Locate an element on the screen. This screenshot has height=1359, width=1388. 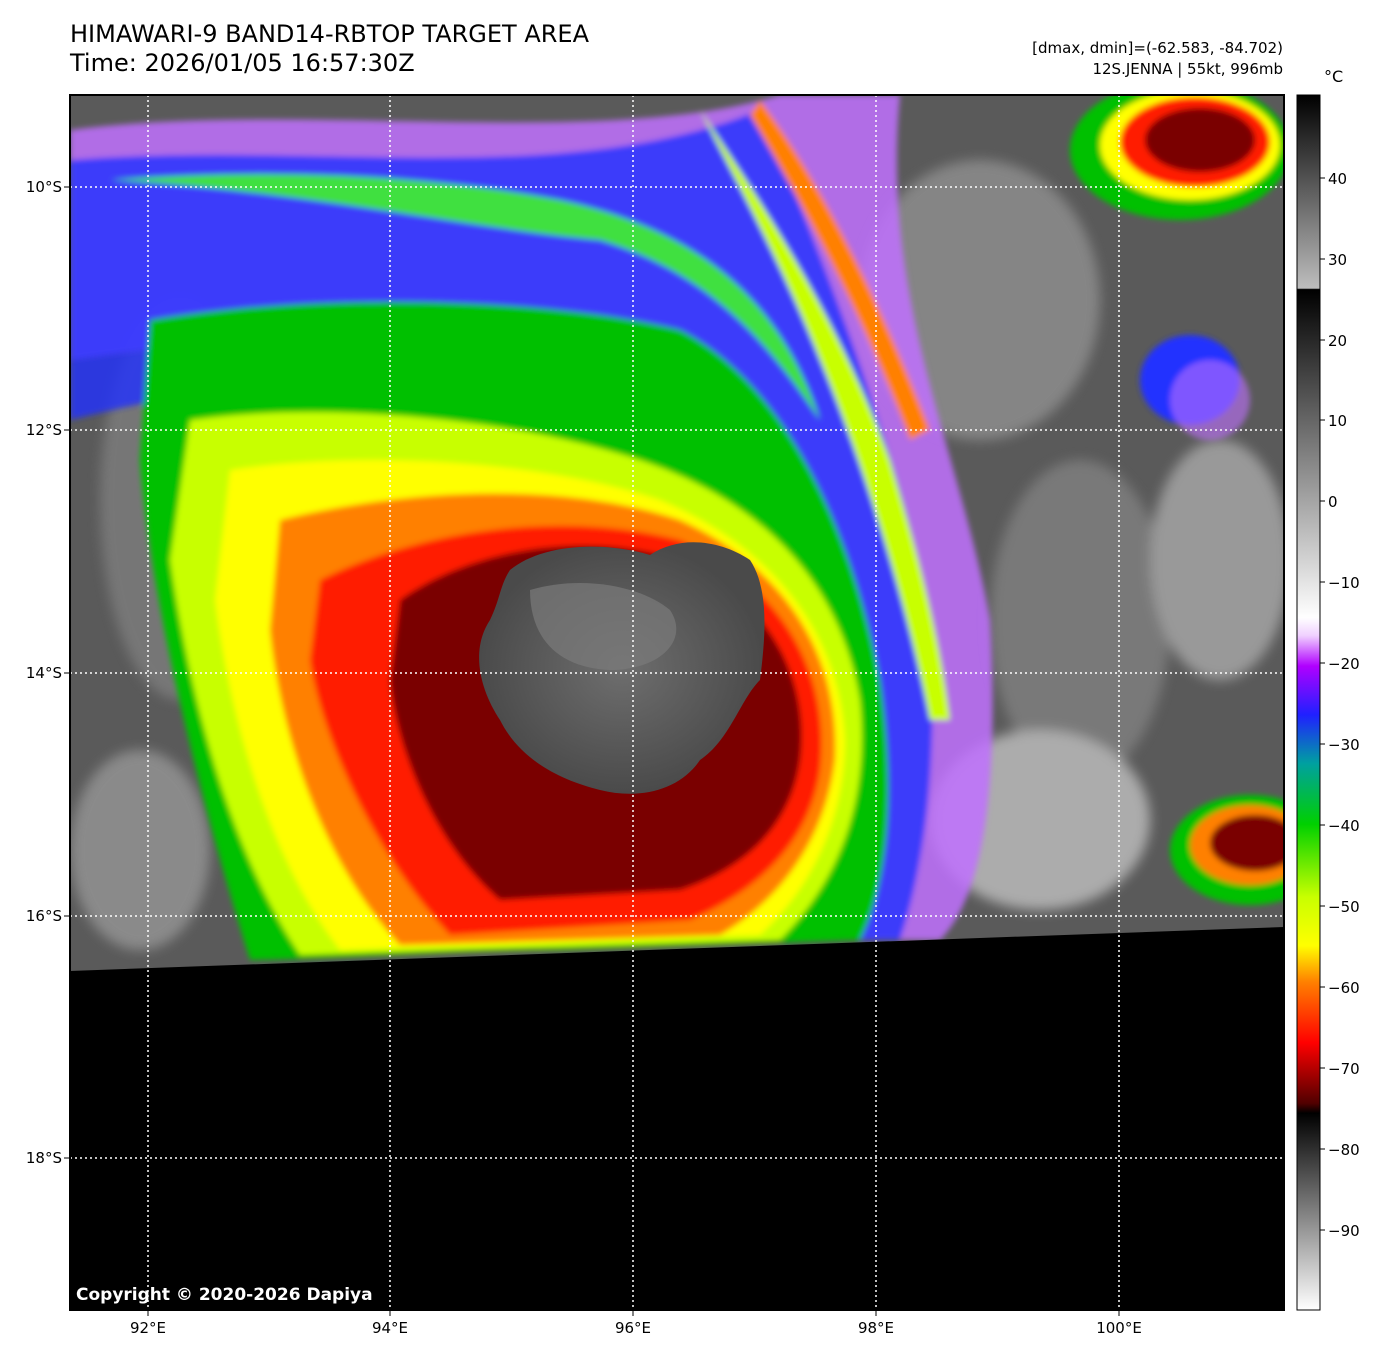
colorbar-tick: −30 is located at coordinates (1344, 745).